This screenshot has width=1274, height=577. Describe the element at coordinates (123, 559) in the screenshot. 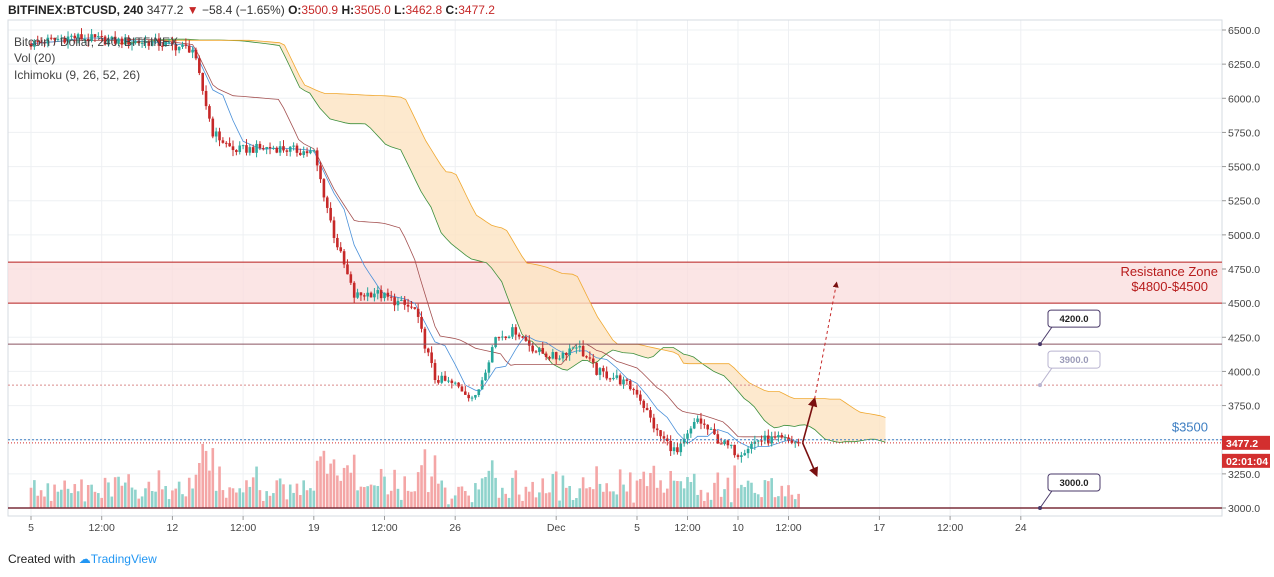

I see `tradingview-brand: TradingView` at that location.